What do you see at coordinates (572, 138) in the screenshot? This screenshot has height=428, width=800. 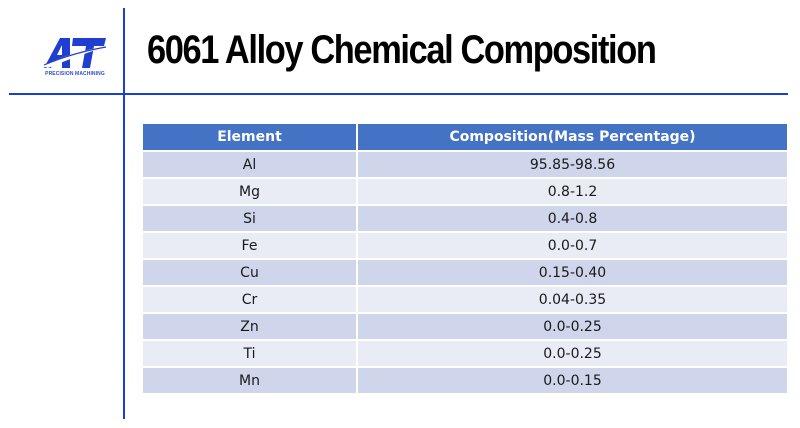 I see `header-composition: Composition(Mass Percentage)` at bounding box center [572, 138].